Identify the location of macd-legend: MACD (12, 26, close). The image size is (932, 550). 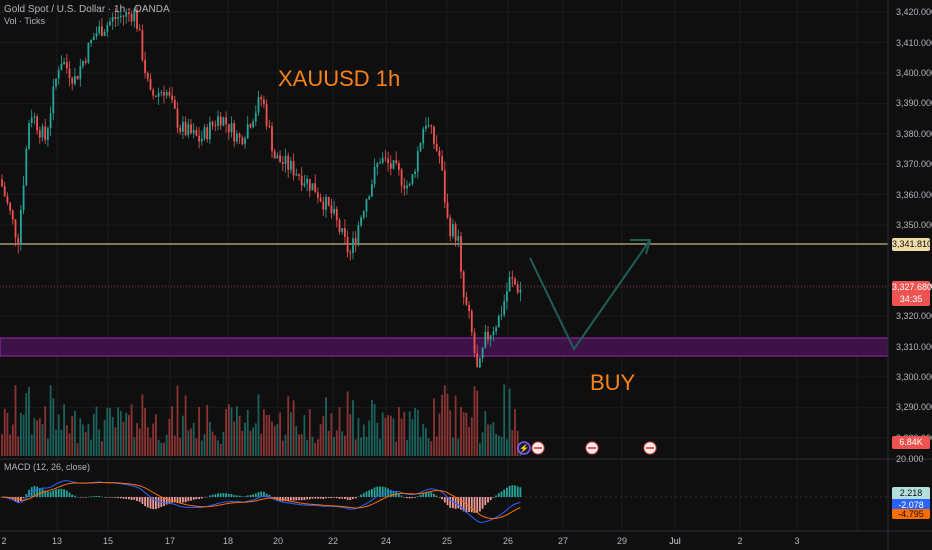
(47, 467).